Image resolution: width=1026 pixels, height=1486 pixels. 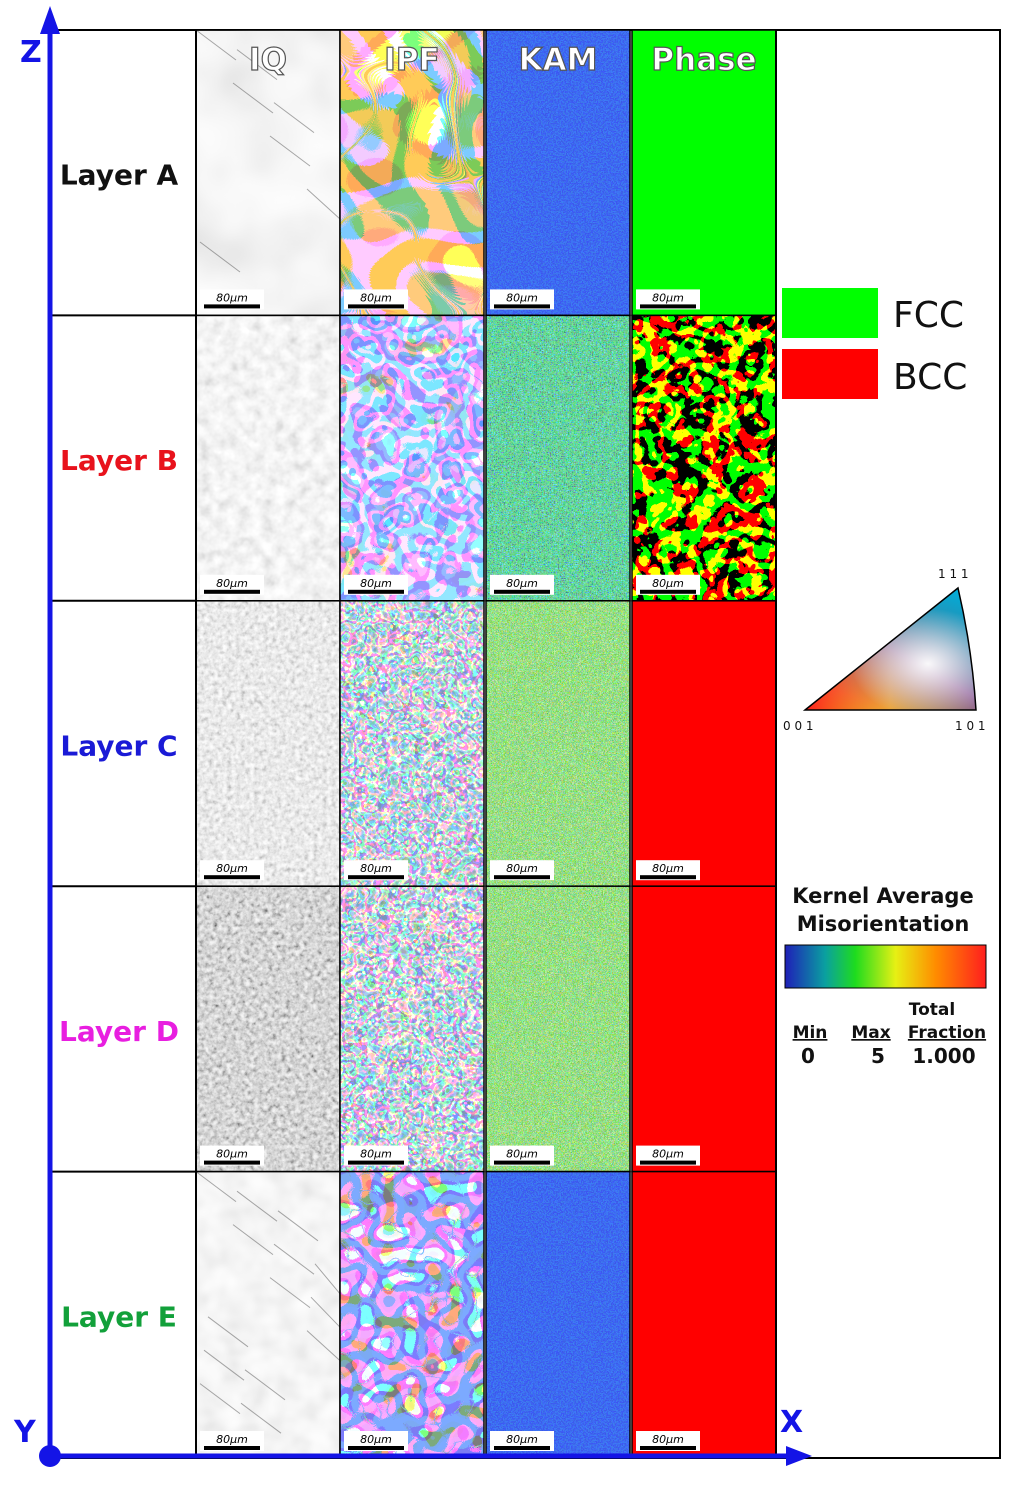 I want to click on kam-total-label-line2: Fraction, so click(x=947, y=1033).